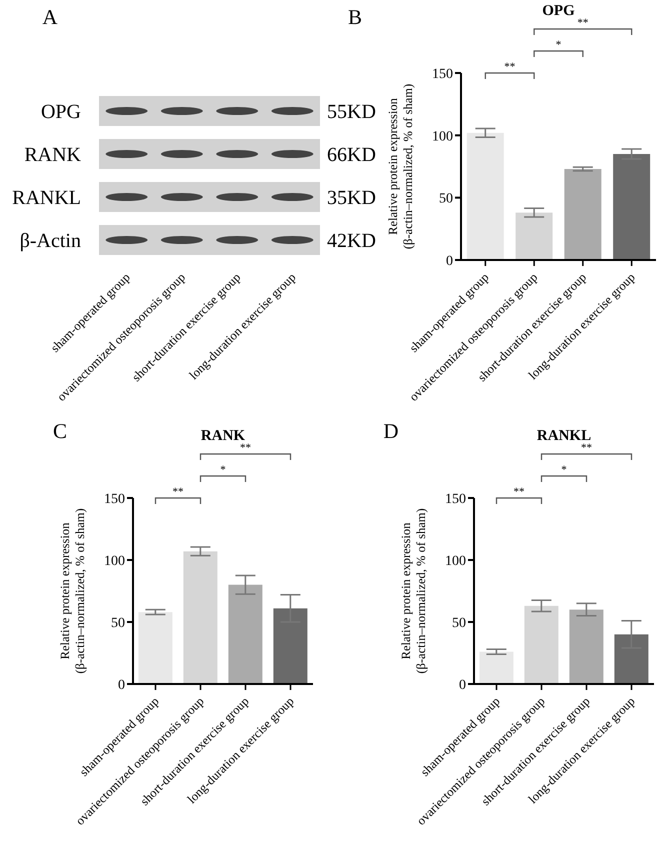 This screenshot has width=662, height=844. Describe the element at coordinates (351, 155) in the screenshot. I see `text: 66KD` at that location.